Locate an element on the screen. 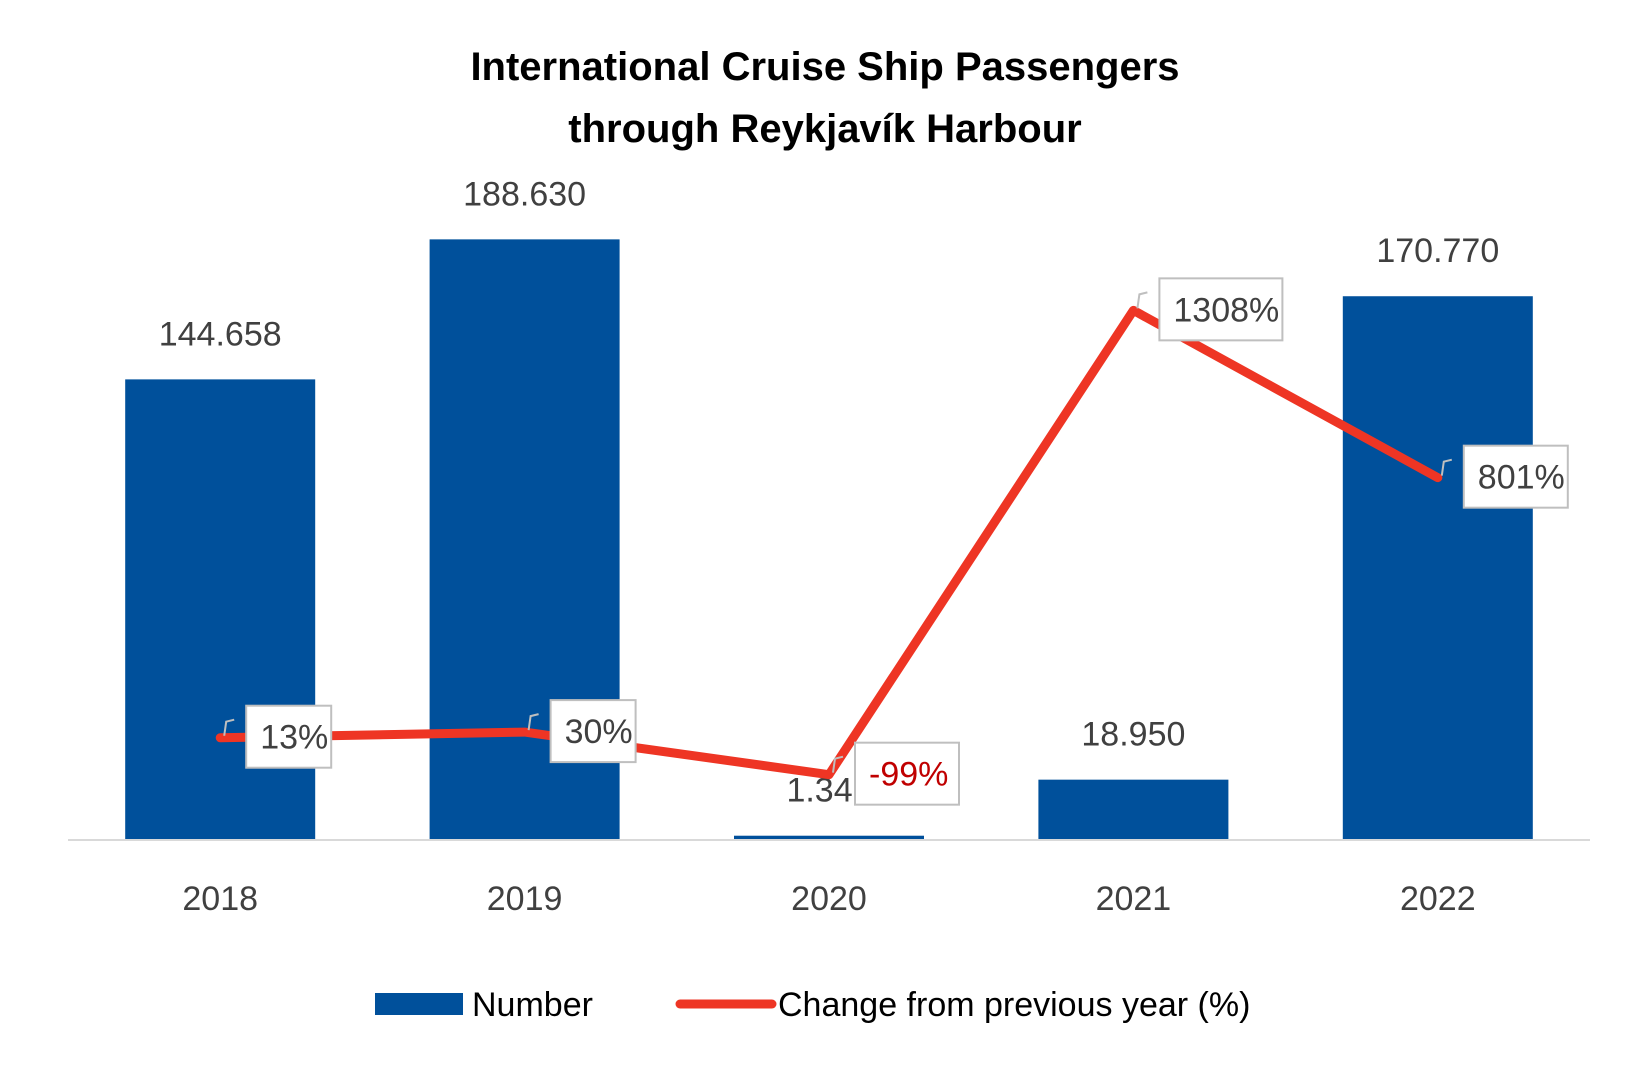 Image resolution: width=1650 pixels, height=1067 pixels. change-label-box-2022 is located at coordinates (1515, 476).